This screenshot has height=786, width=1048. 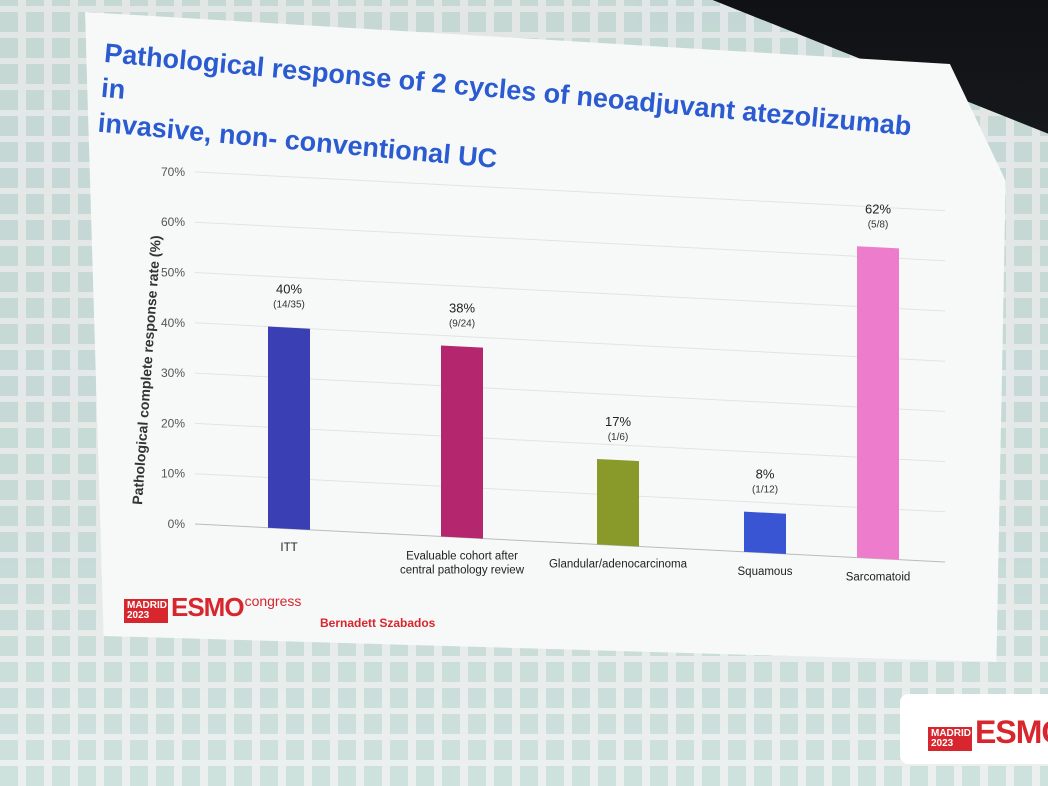 I want to click on y-tick-label: 50%, so click(x=173, y=273).